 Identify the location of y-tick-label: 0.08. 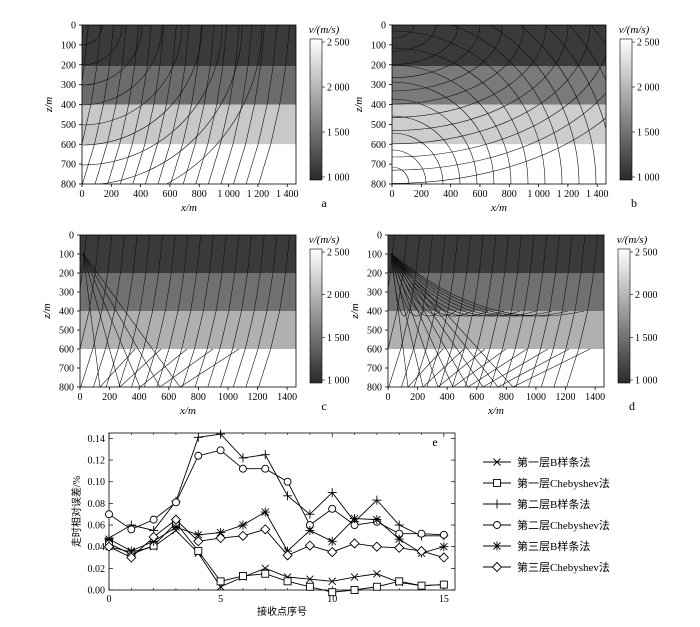
(97, 504).